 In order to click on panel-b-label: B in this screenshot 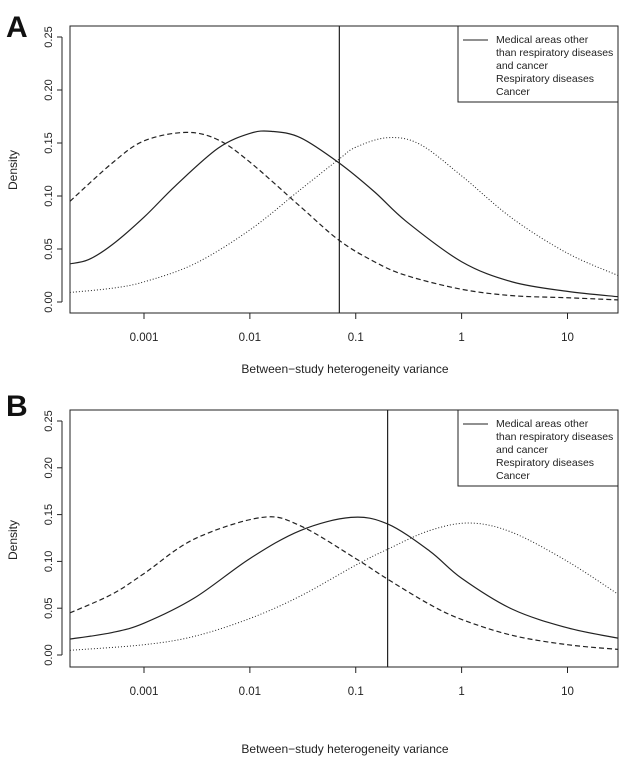, I will do `click(17, 406)`.